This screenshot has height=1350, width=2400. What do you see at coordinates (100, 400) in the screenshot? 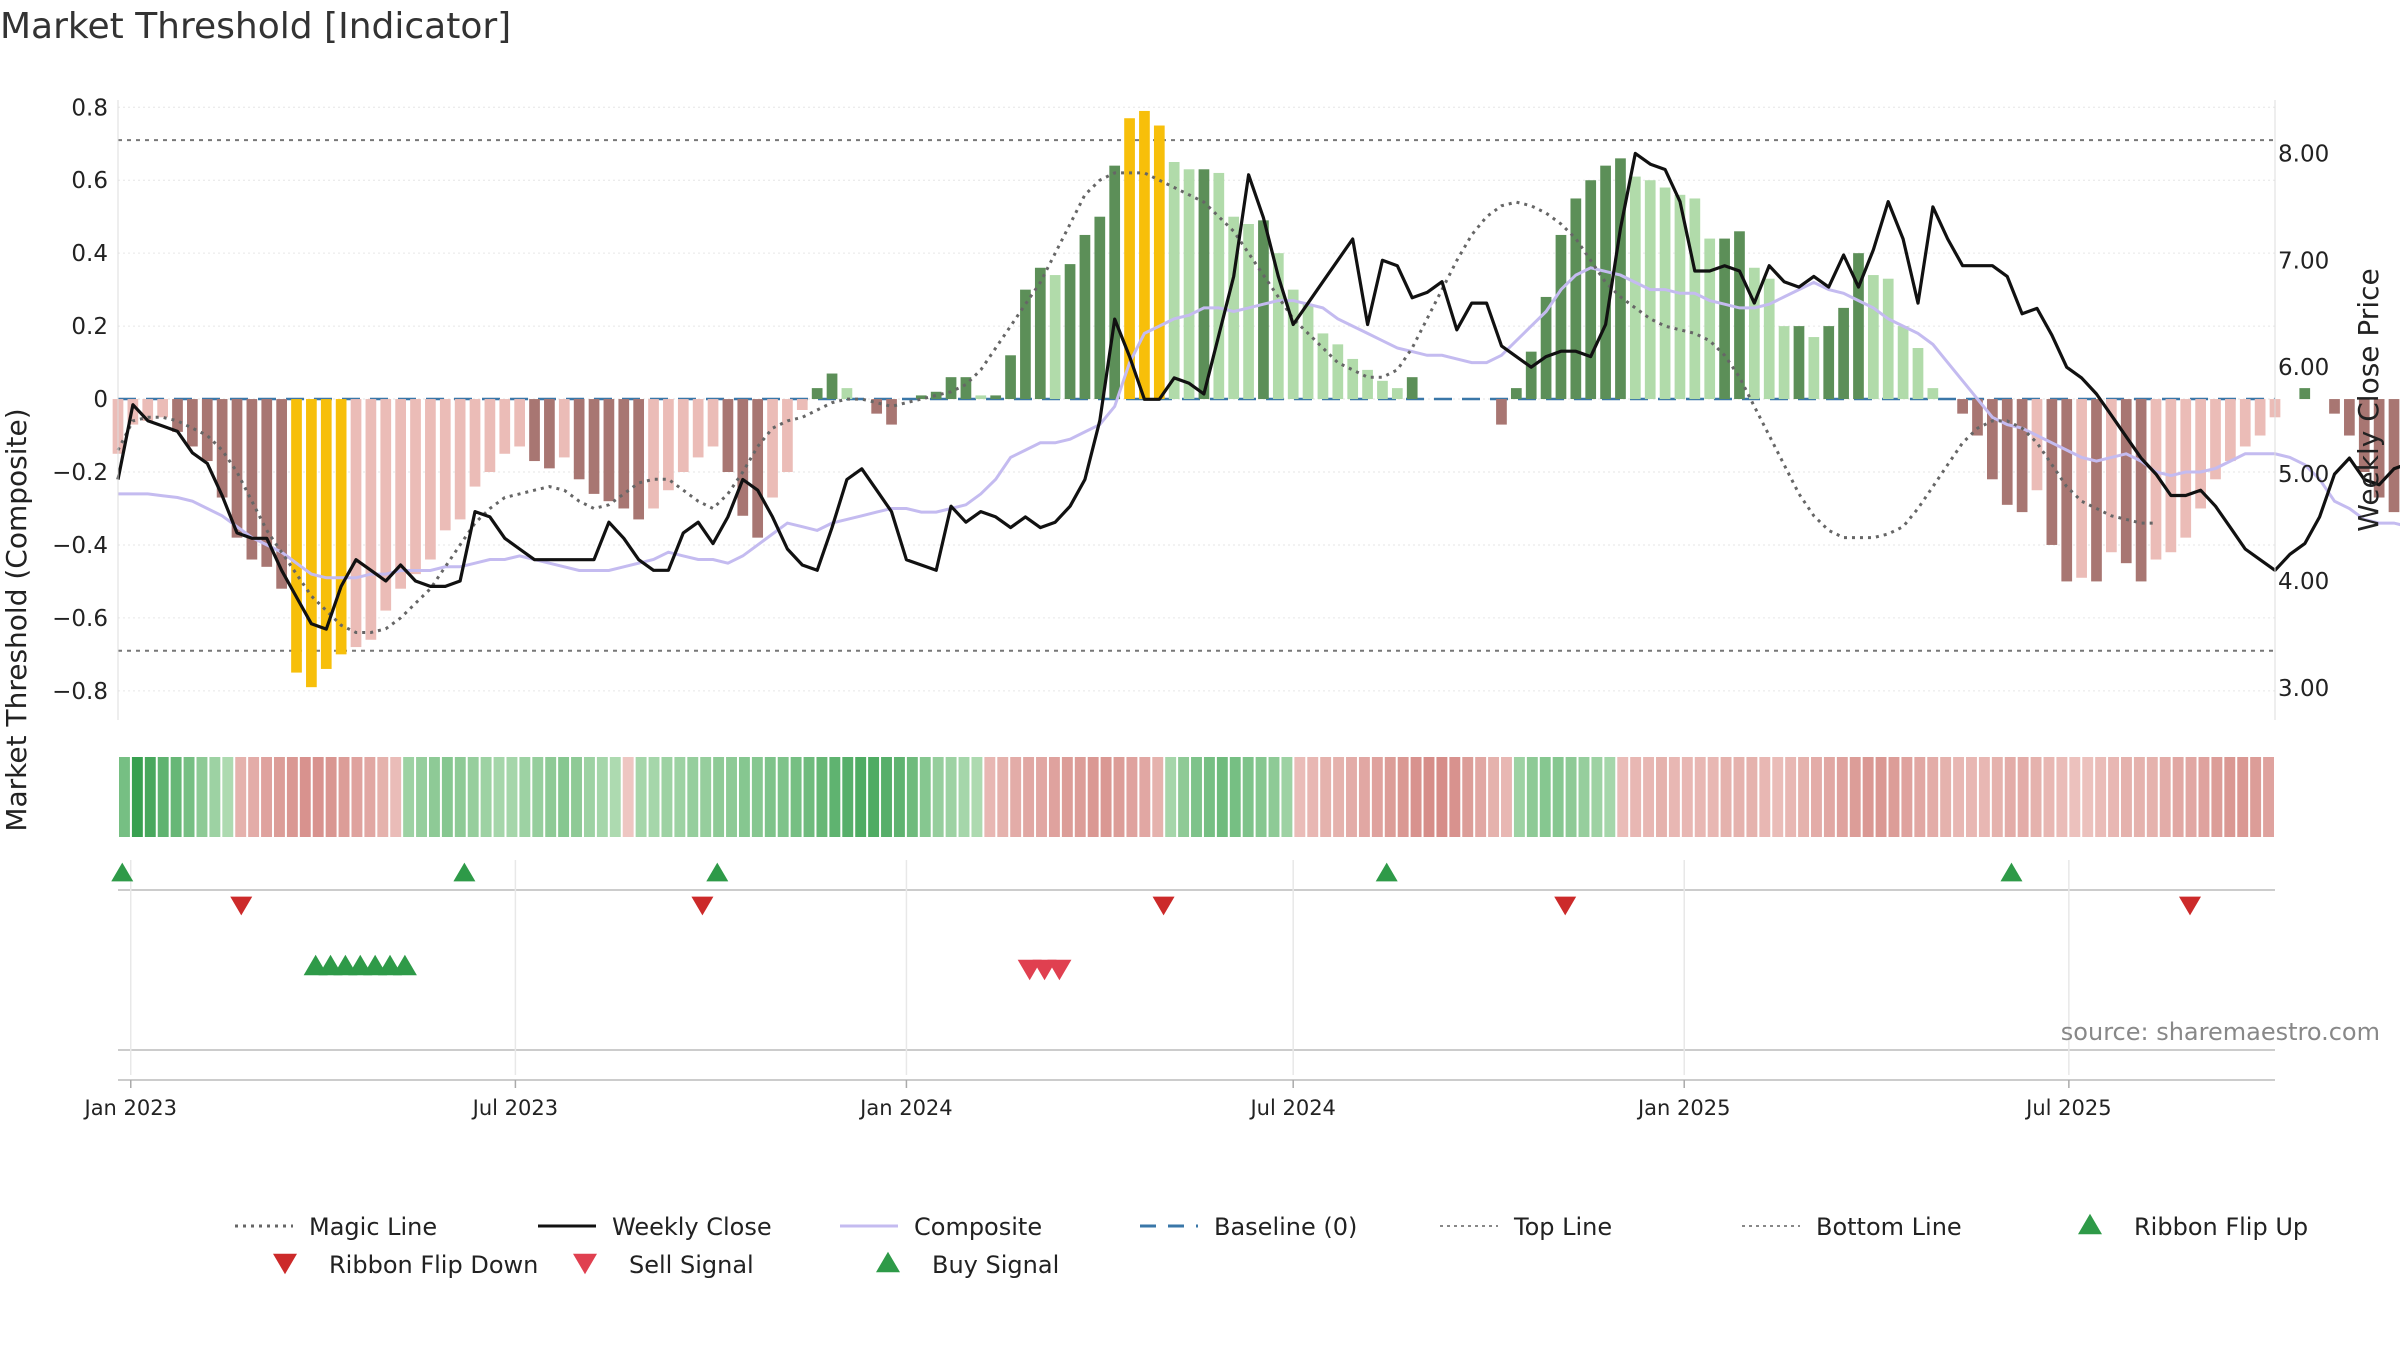
I see `y-tick-label: 0` at bounding box center [100, 400].